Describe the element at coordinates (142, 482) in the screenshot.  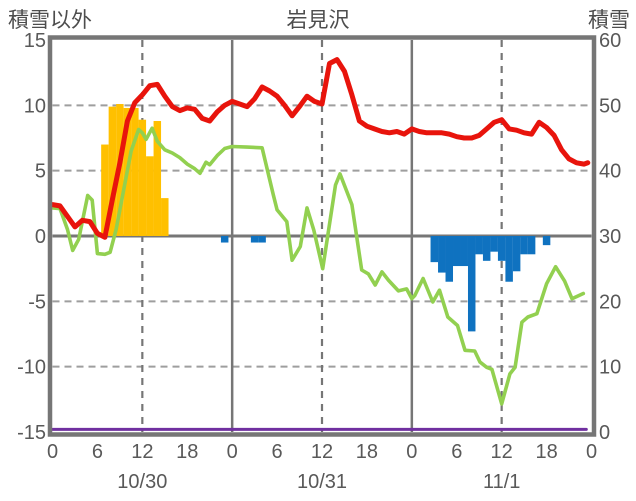
I see `x-axis-day-label: 10/30` at that location.